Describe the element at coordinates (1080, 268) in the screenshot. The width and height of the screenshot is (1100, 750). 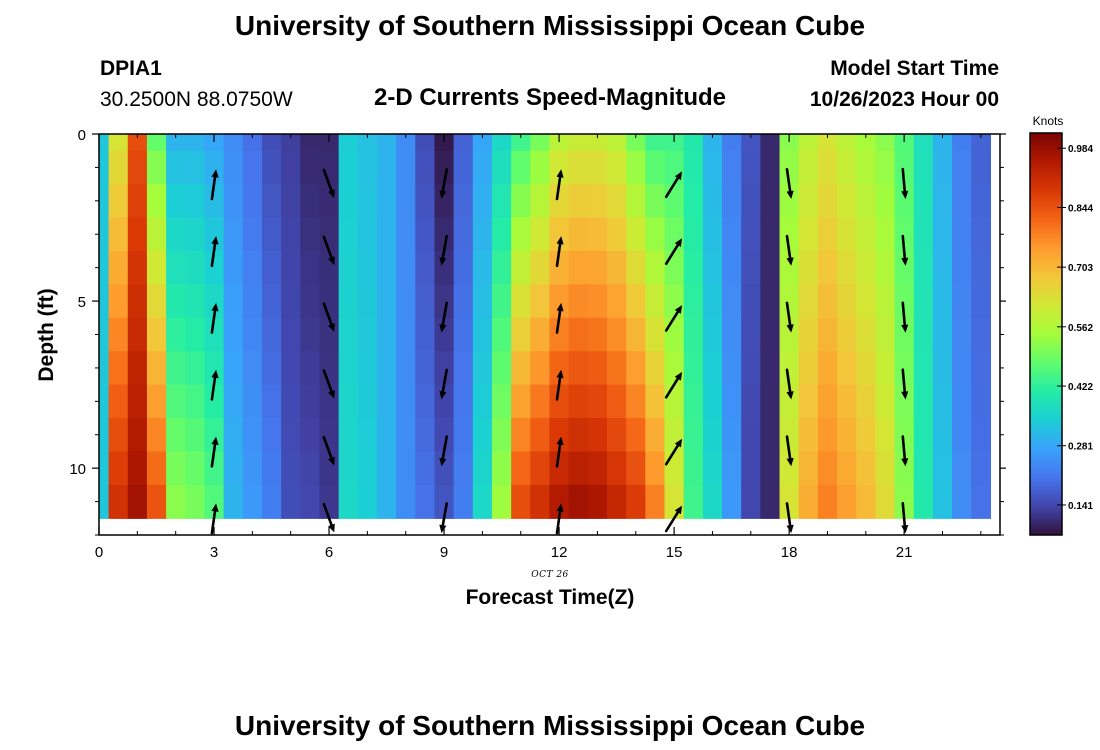
I see `colorbar-tick-label: 0.703` at that location.